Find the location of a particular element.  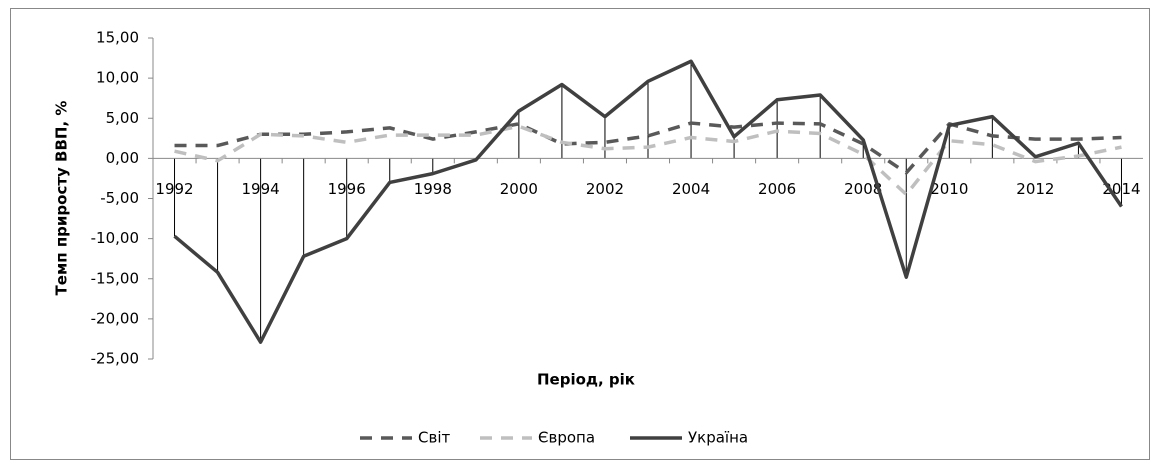

x-tick-label: 1996 is located at coordinates (347, 189).